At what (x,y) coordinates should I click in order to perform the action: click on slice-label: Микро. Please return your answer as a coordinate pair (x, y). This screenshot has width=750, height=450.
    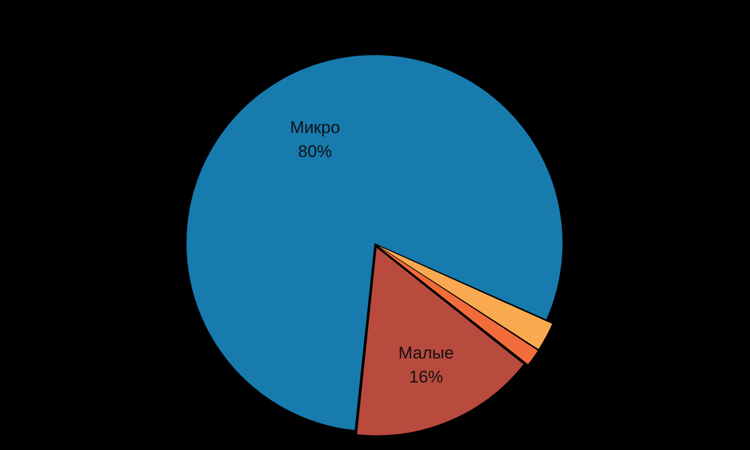
    Looking at the image, I should click on (315, 127).